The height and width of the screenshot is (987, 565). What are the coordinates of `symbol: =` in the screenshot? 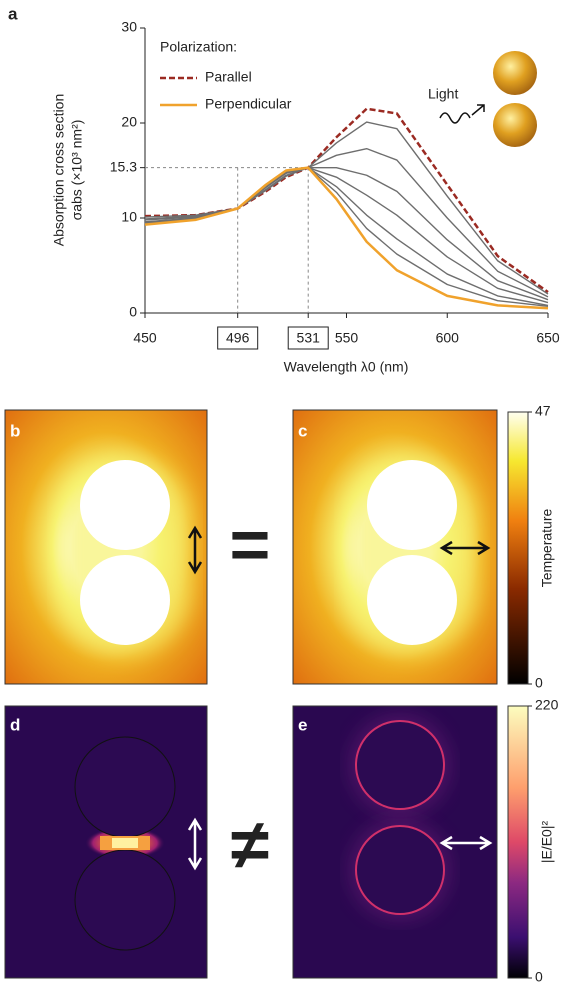 It's located at (250, 544).